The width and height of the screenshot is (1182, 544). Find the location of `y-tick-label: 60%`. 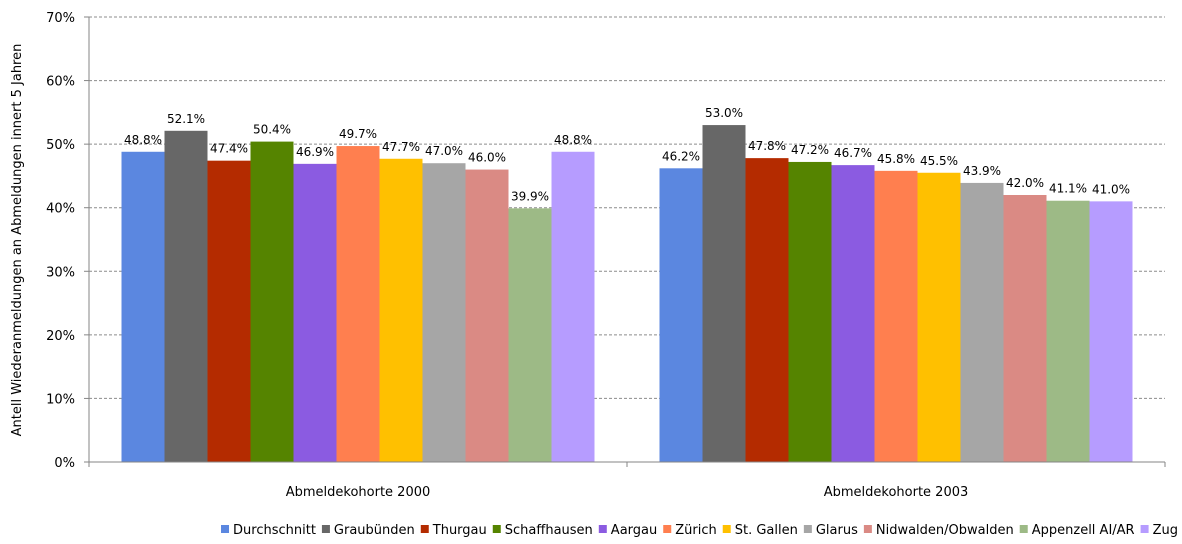

y-tick-label: 60% is located at coordinates (60, 82).